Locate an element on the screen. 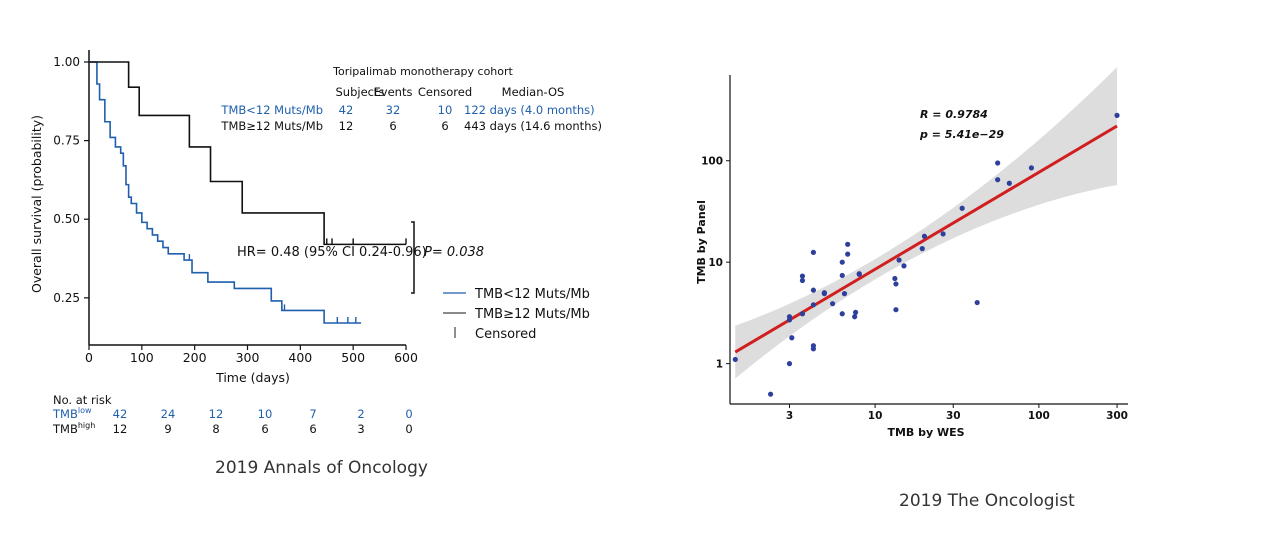 The image size is (1283, 542). km-title: Toripalimab monotherapy cohort is located at coordinates (422, 71).